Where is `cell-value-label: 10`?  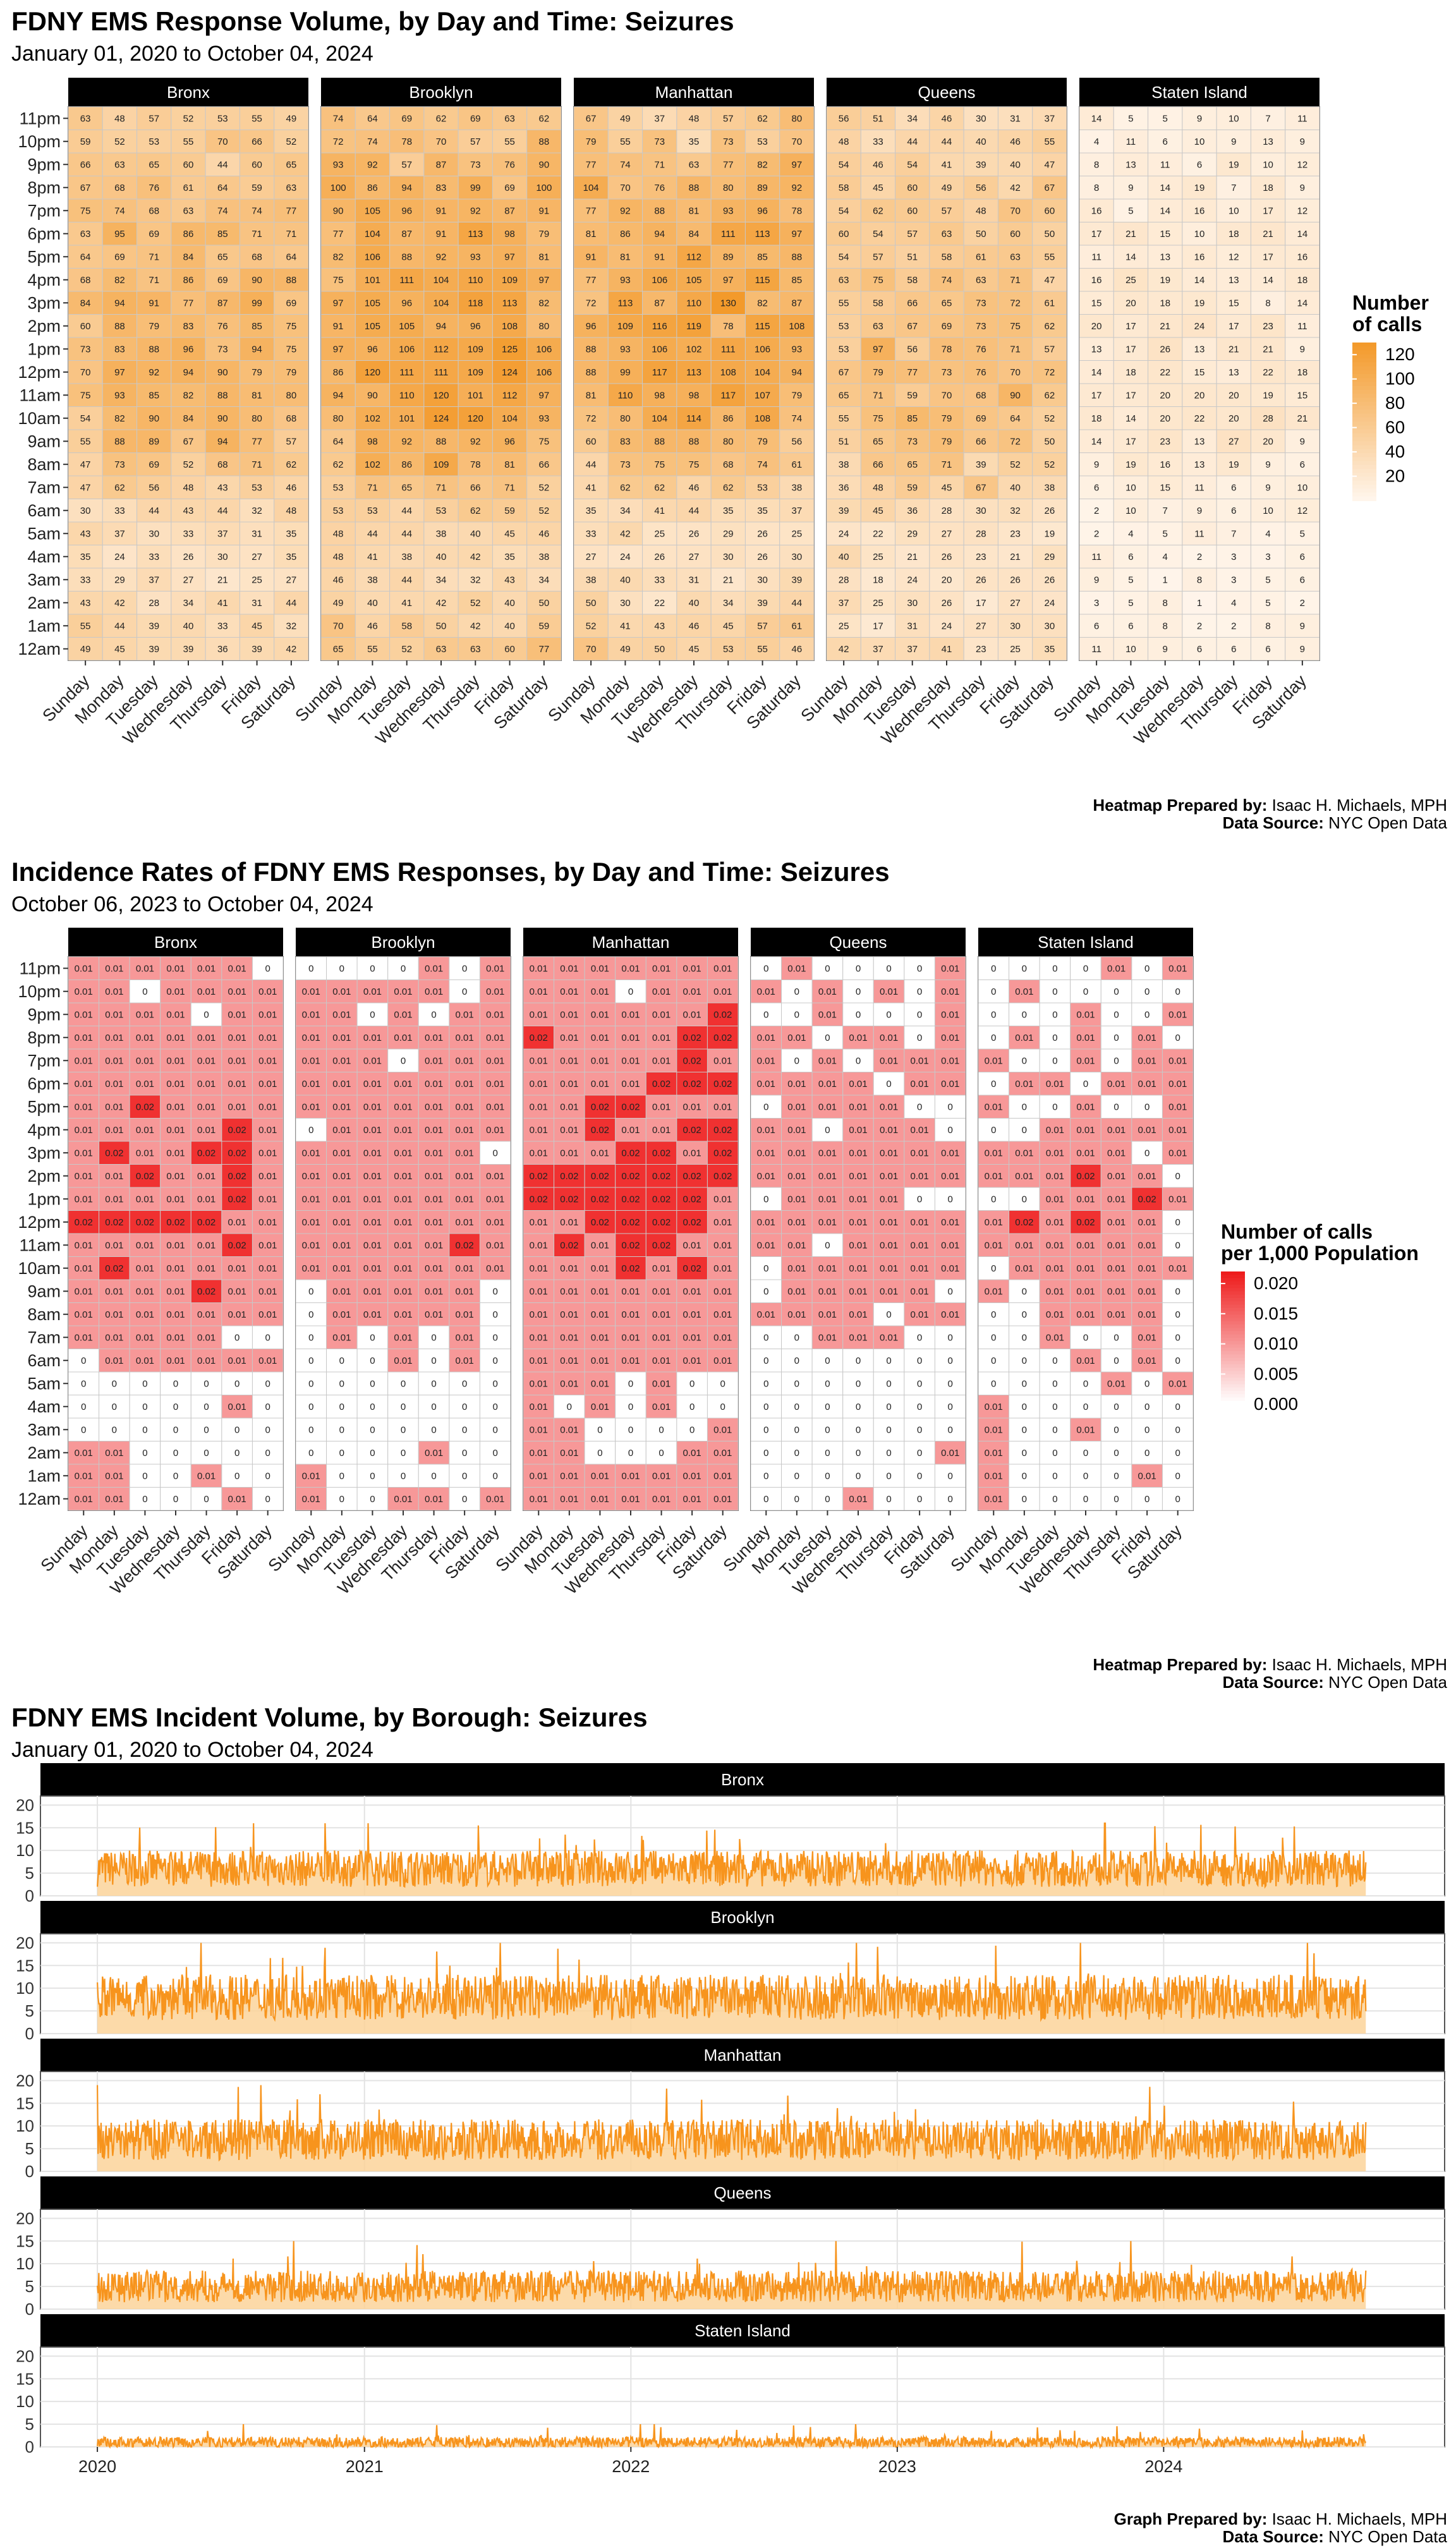 cell-value-label: 10 is located at coordinates (1233, 118).